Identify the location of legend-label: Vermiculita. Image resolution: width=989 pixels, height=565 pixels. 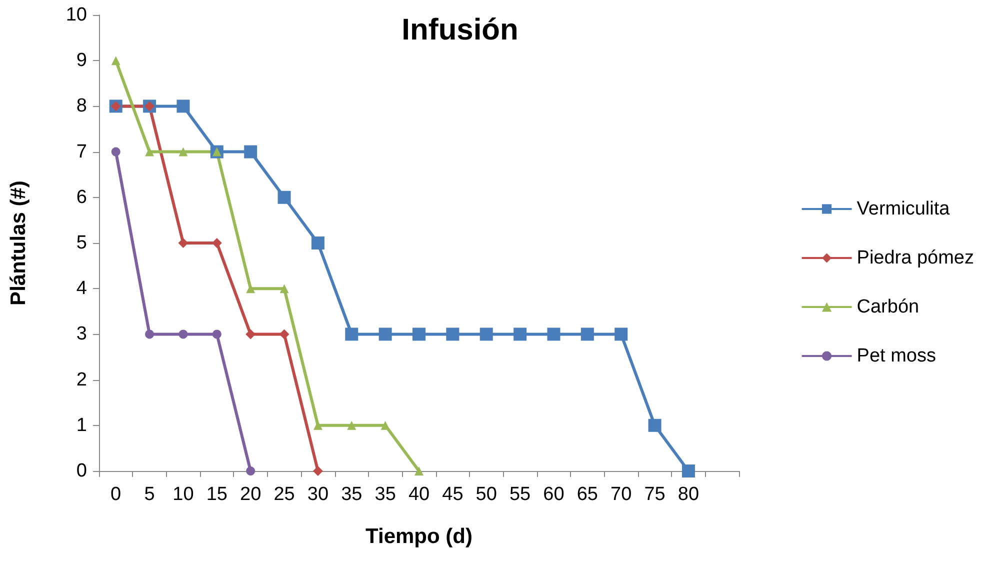
(903, 209).